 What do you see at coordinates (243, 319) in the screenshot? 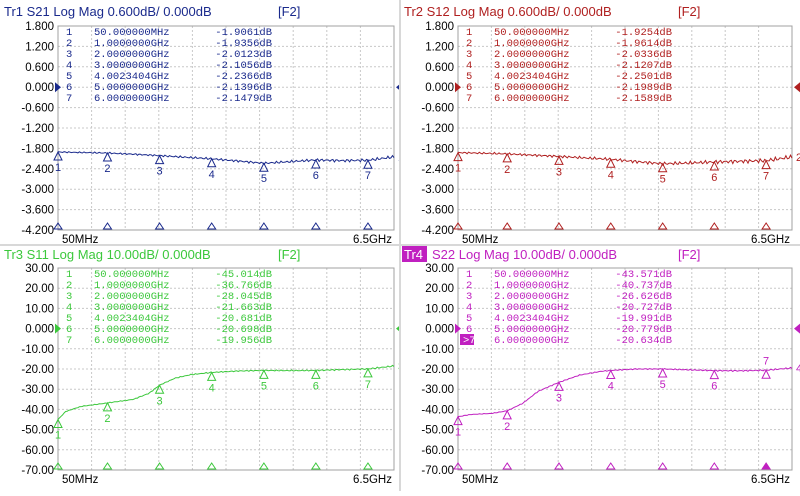
I see `marker-table-value: -20.681dB` at bounding box center [243, 319].